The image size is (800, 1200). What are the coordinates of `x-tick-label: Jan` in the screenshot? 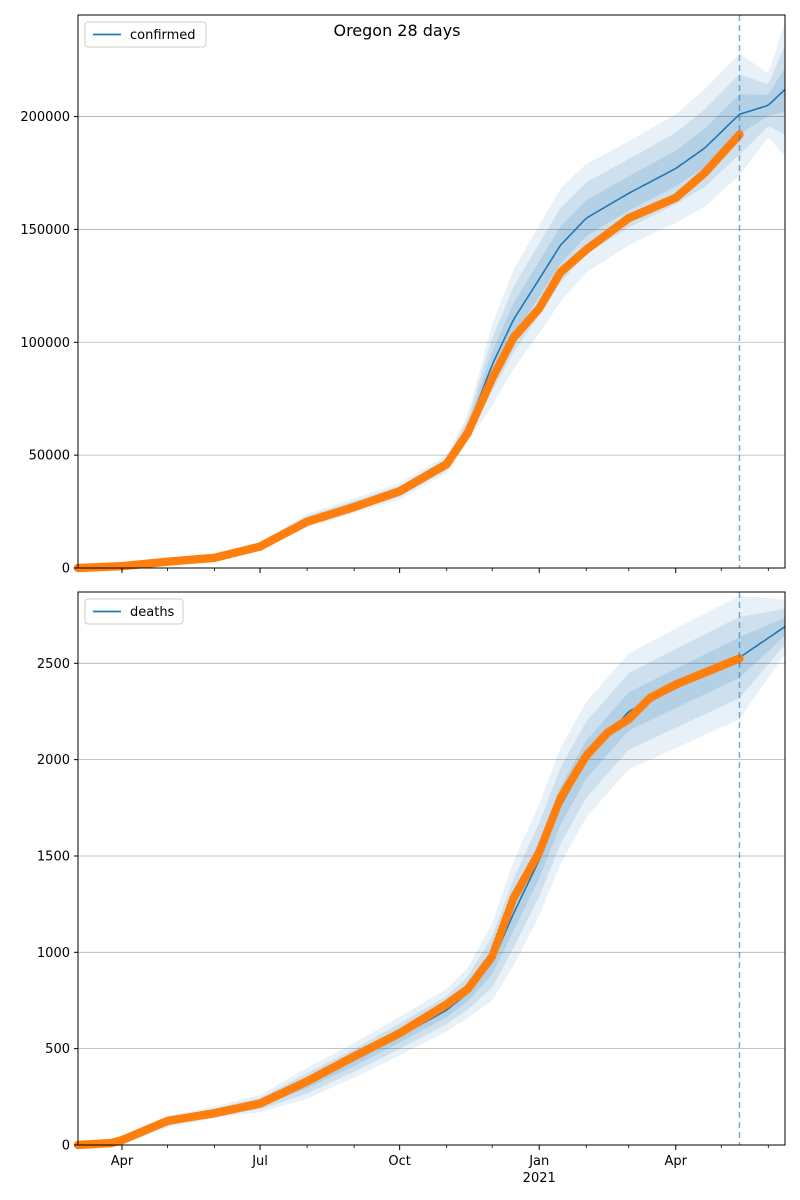 It's located at (538, 1161).